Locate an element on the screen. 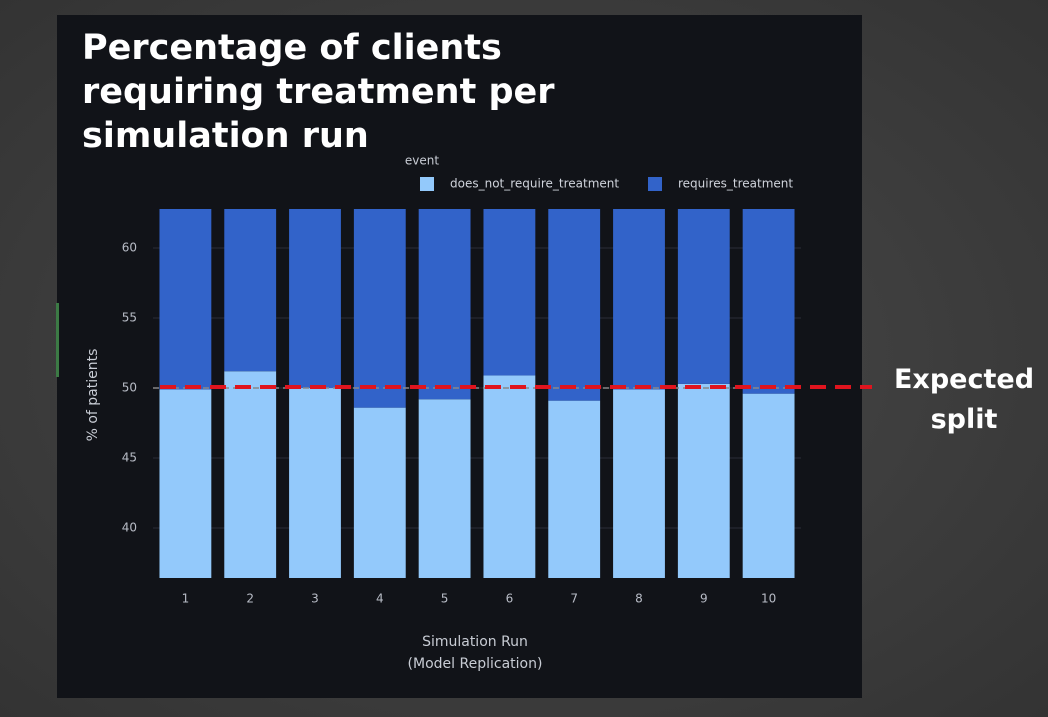 The image size is (1048, 717). y-tick-label: 55 is located at coordinates (129, 318).